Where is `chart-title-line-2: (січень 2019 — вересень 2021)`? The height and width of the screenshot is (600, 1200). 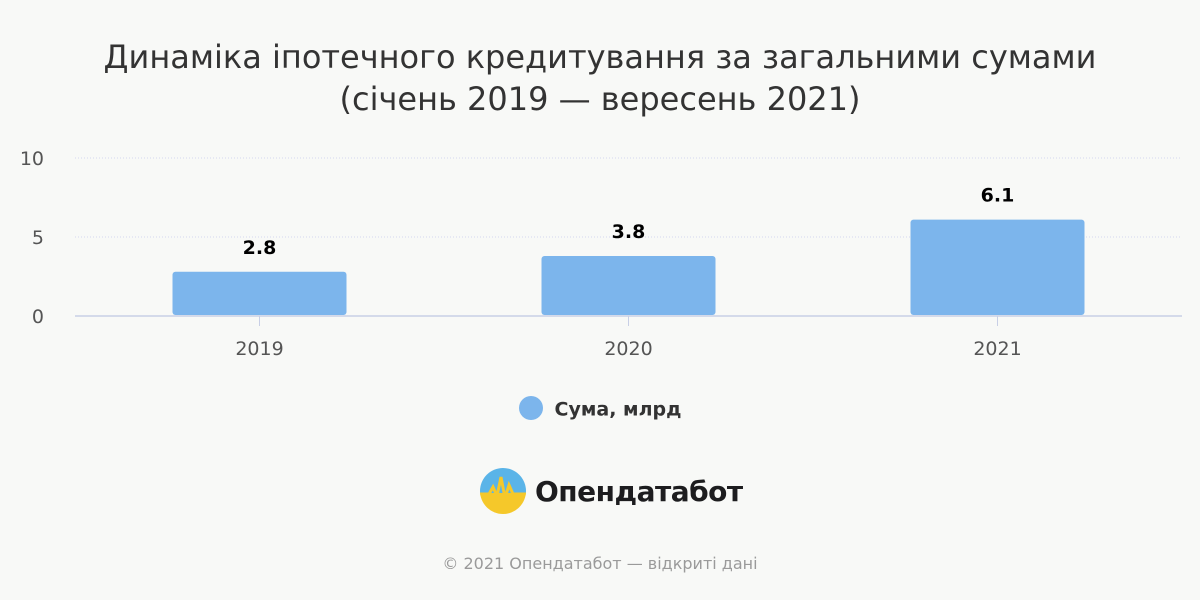 chart-title-line-2: (січень 2019 — вересень 2021) is located at coordinates (600, 99).